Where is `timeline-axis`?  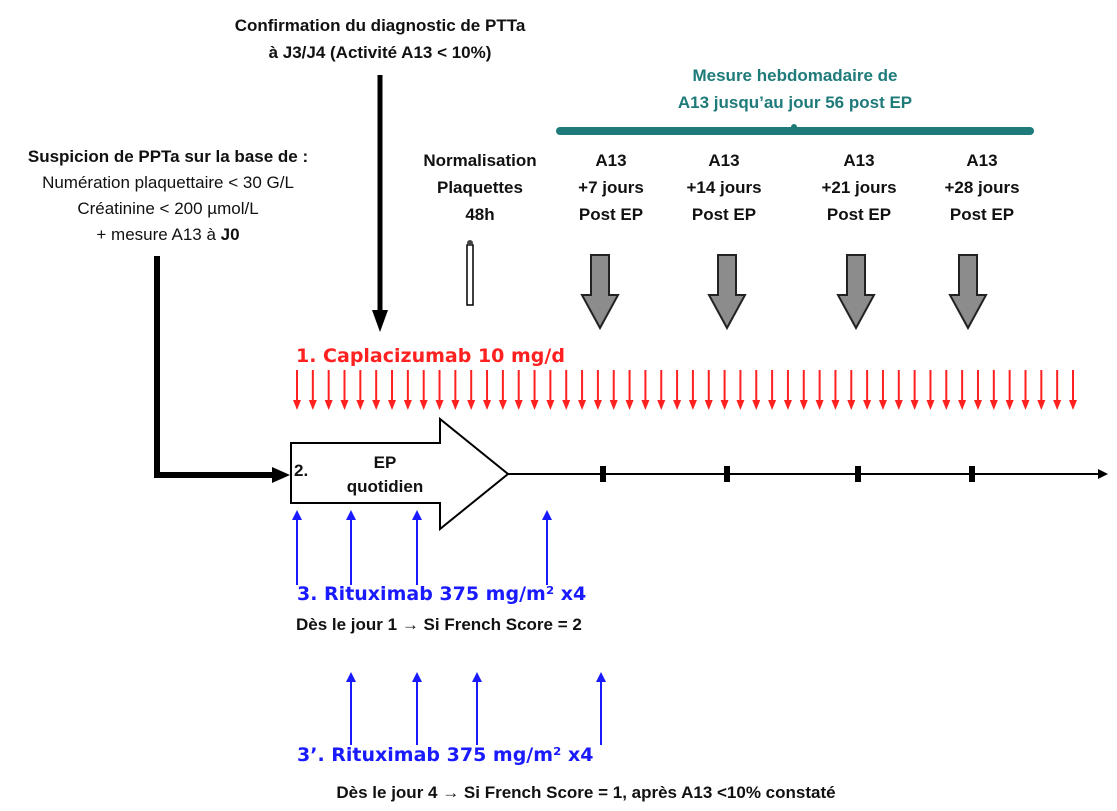 timeline-axis is located at coordinates (806, 474).